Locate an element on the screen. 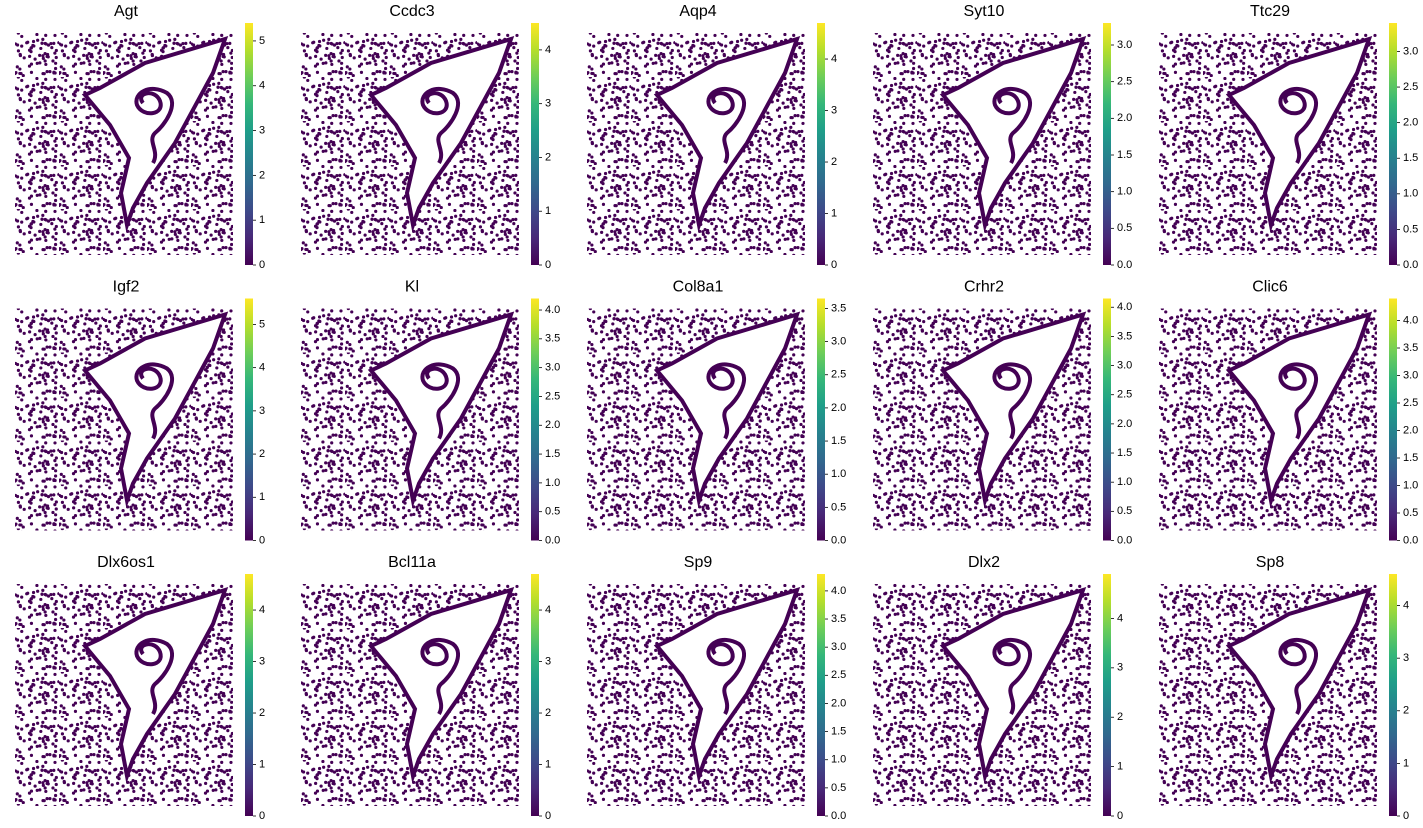  panel-title: Sp8 is located at coordinates (1270, 562).